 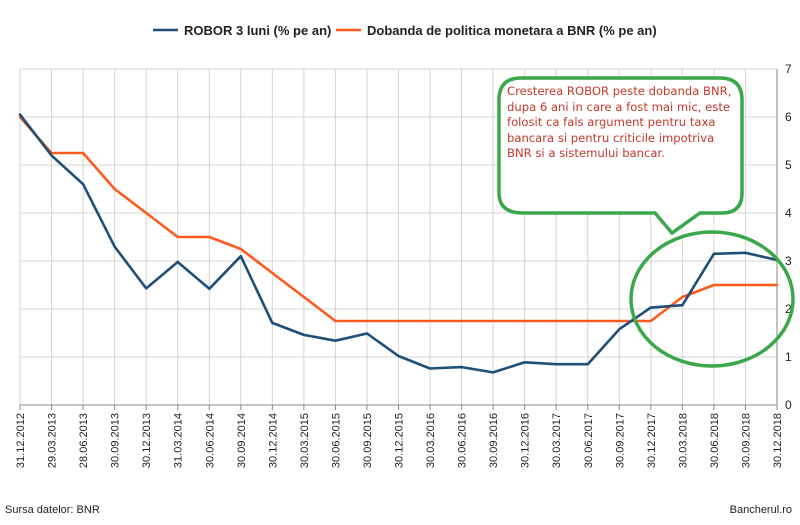 I want to click on legend-label-robor: ROBOR 3 luni (% pe an), so click(x=257, y=30).